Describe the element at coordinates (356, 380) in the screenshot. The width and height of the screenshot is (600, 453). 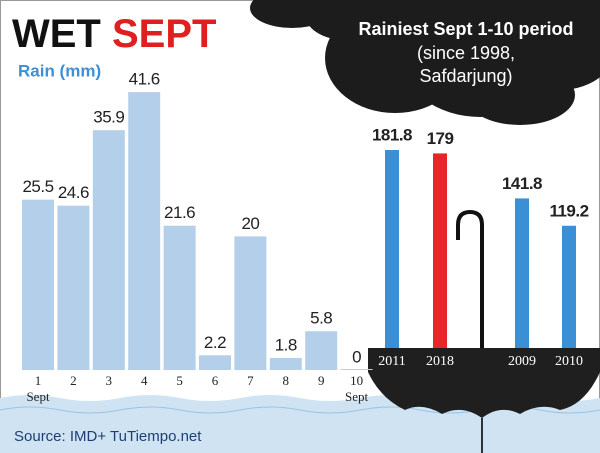
I see `x-tick-label: 10` at that location.